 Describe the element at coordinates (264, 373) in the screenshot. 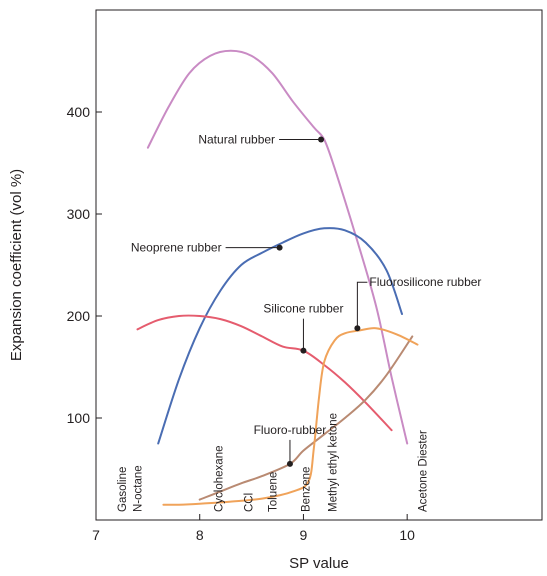

I see `series-line-silicone-rubber` at that location.